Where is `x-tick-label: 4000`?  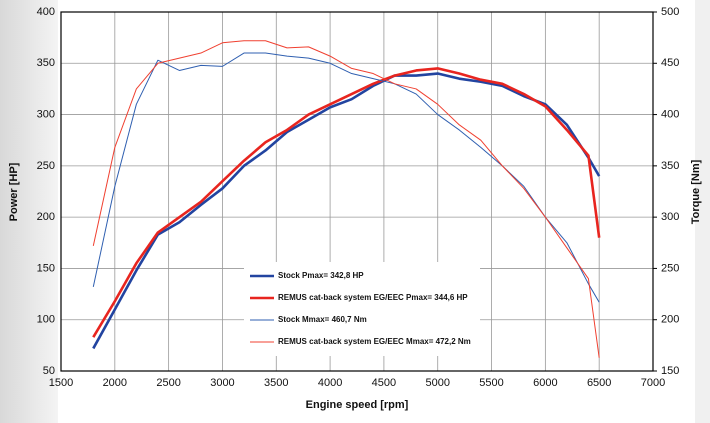
x-tick-label: 4000 is located at coordinates (330, 383).